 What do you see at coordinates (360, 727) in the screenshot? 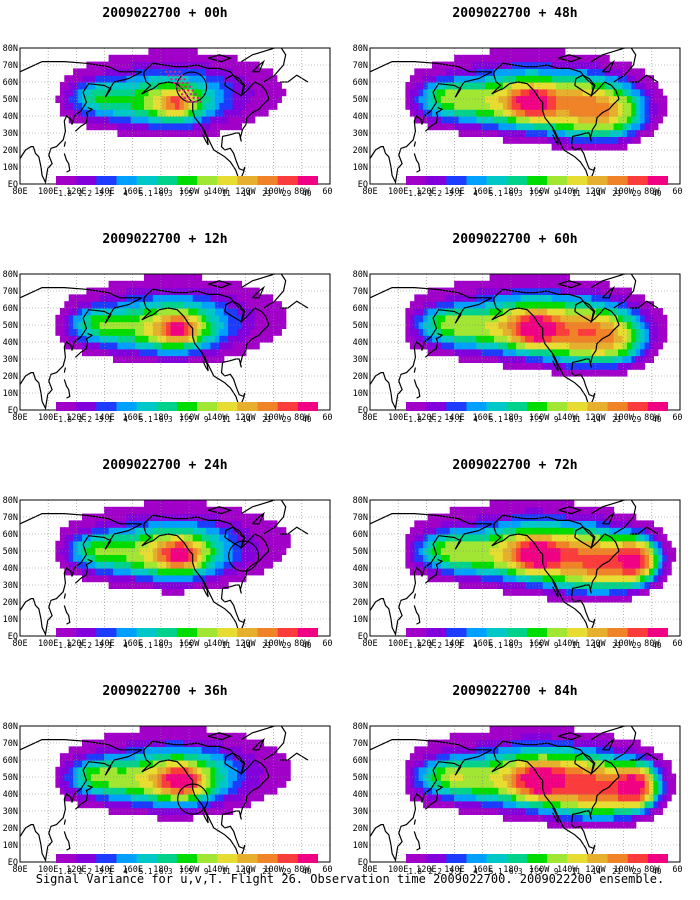
I see `lat-label: 80N` at bounding box center [360, 727].